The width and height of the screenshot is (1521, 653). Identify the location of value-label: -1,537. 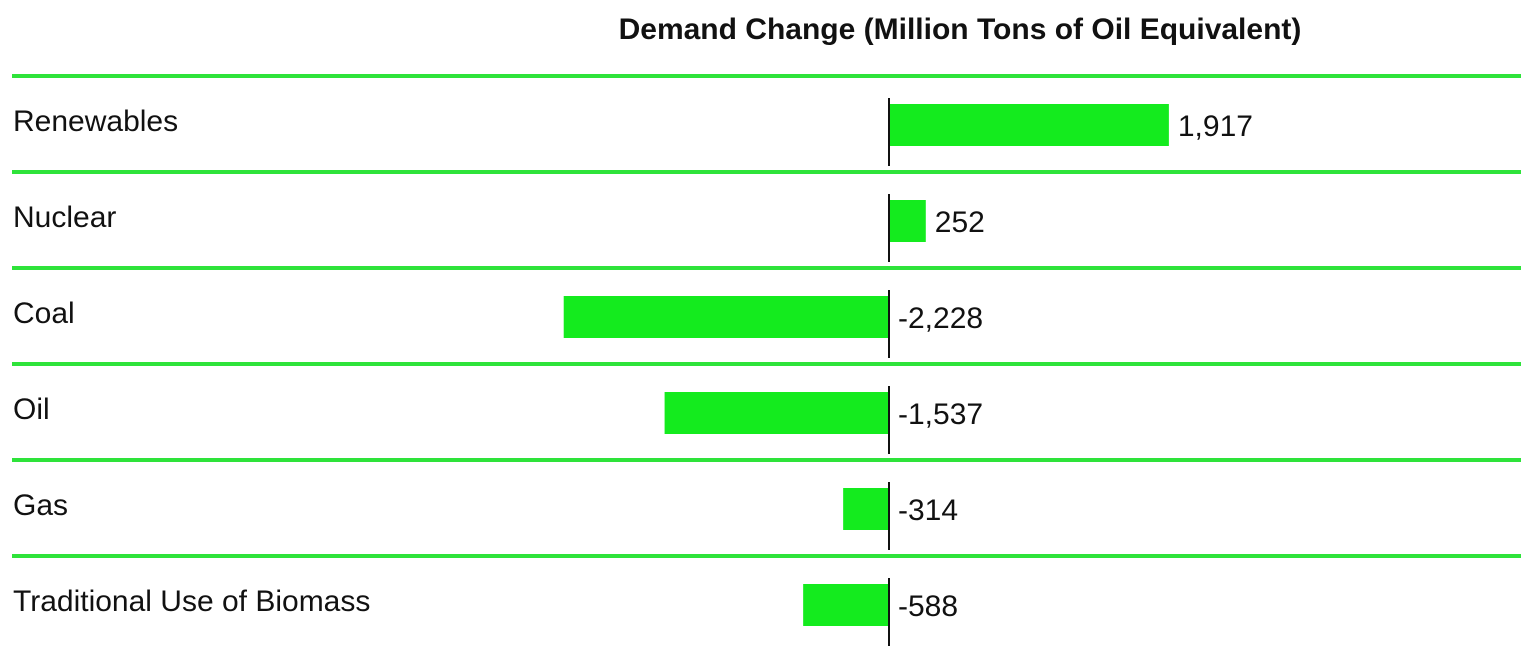
(940, 414).